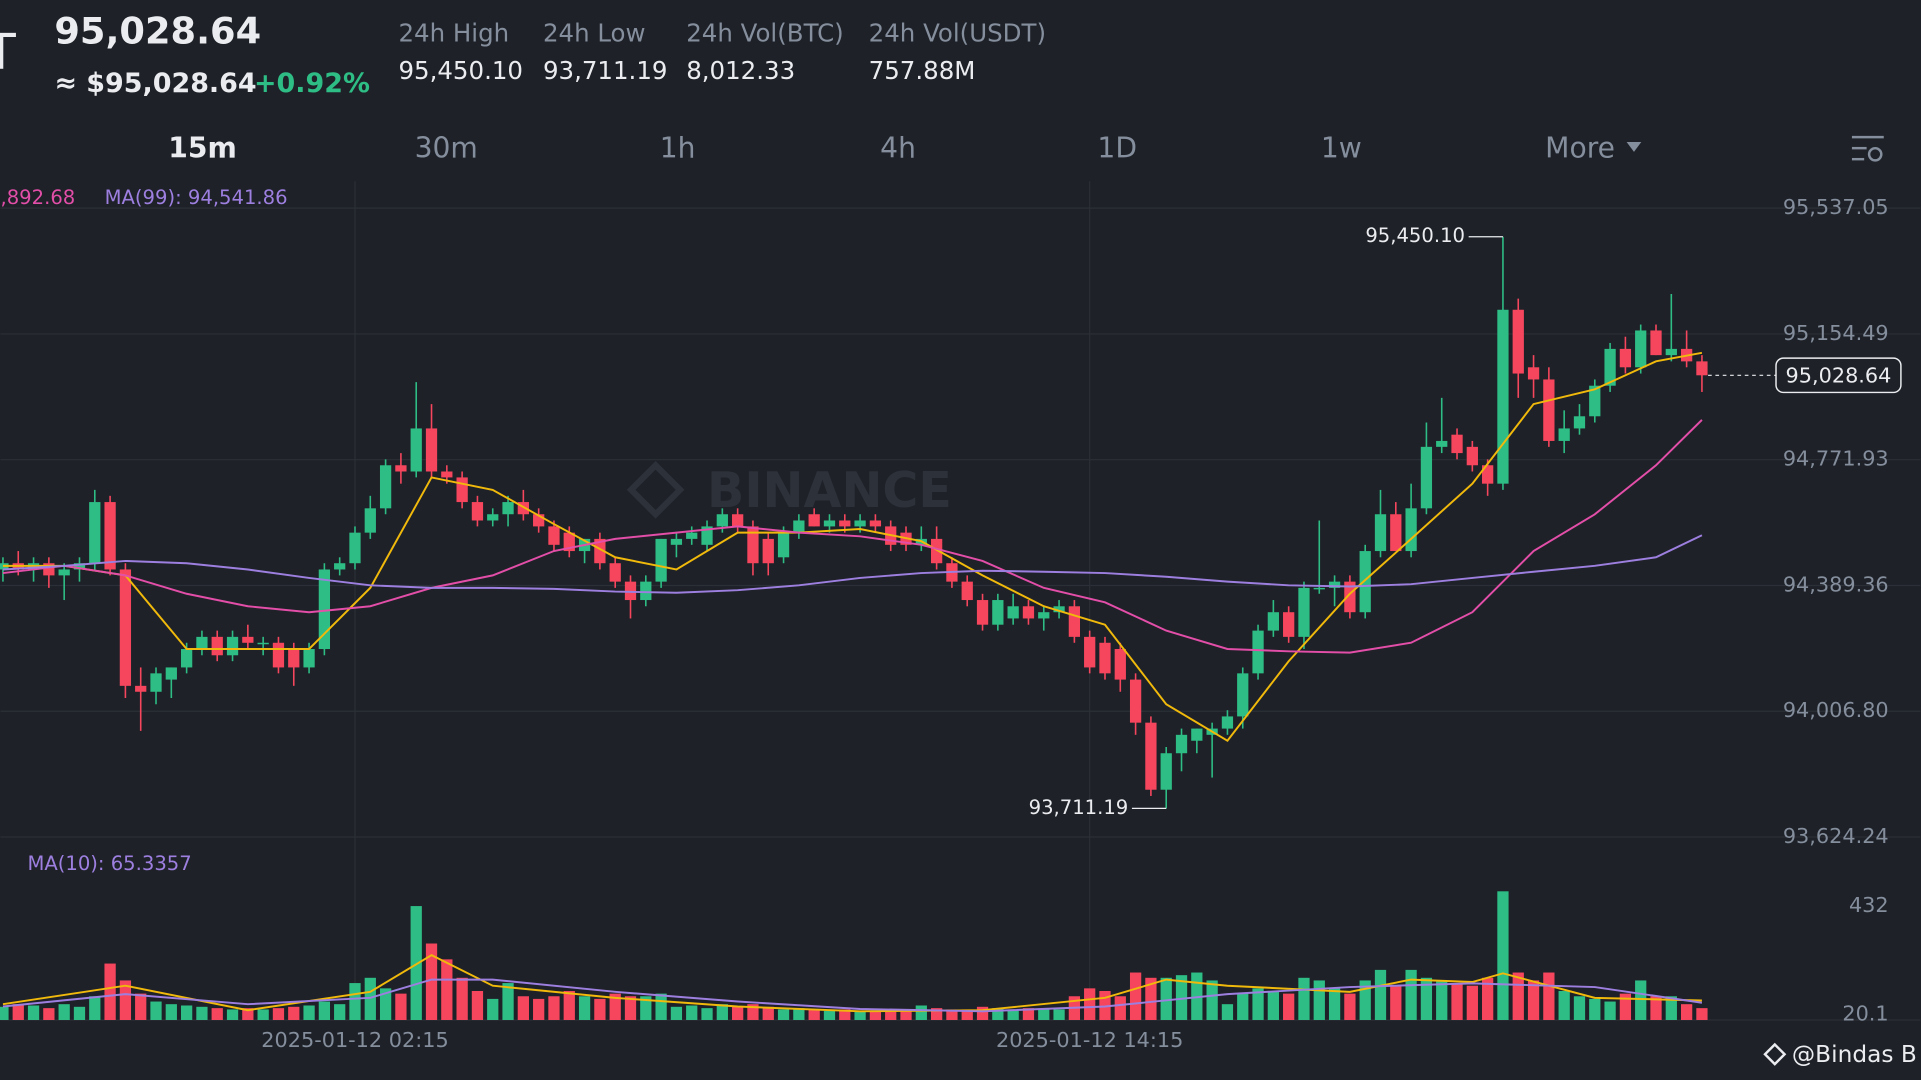 The height and width of the screenshot is (1080, 1921). I want to click on timeframe-tab: 15m, so click(202, 147).